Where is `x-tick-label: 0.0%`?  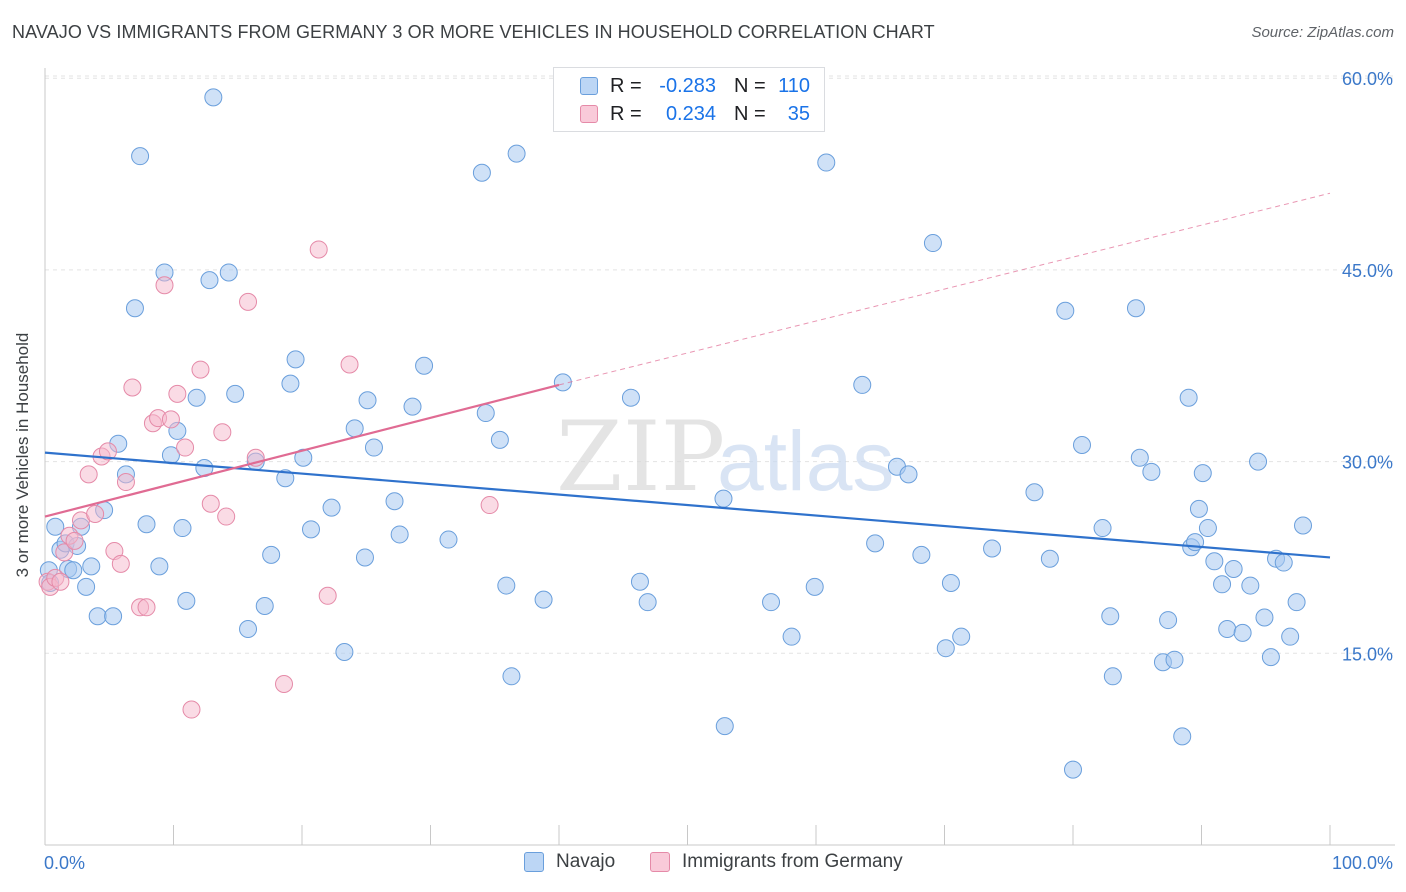
x-tick-label: 0.0% is located at coordinates (64, 863).